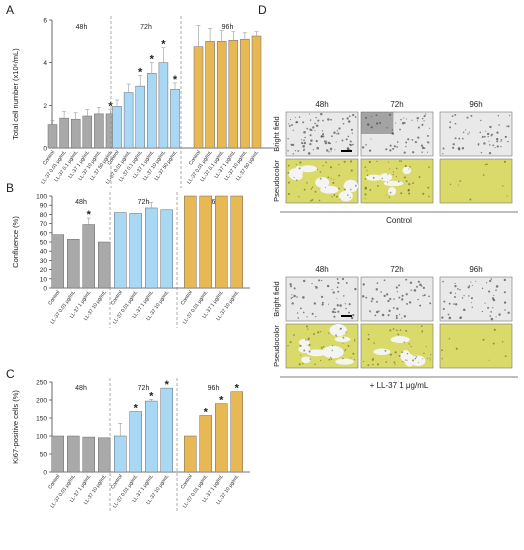  I want to click on panel-letter: B, so click(10, 188).